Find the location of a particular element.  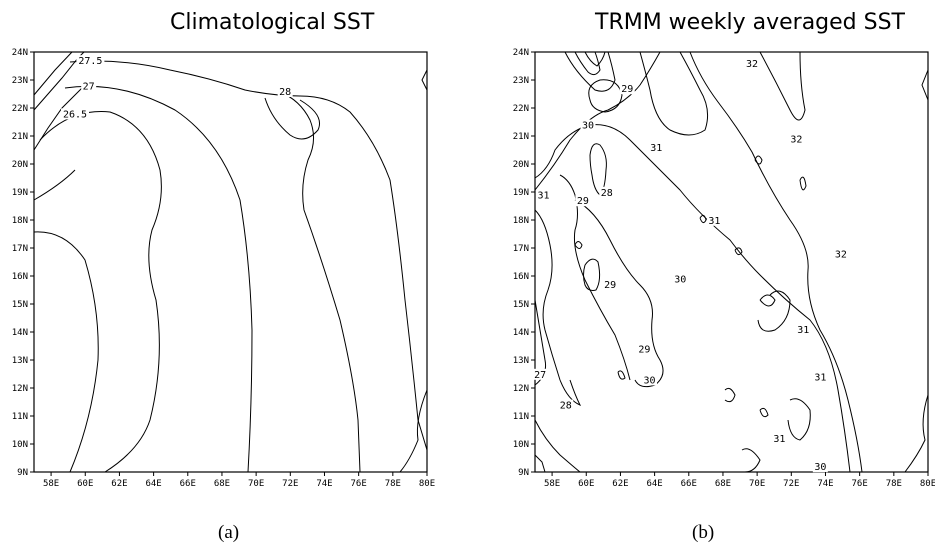

lat-tick-label: 14N is located at coordinates (20, 333).